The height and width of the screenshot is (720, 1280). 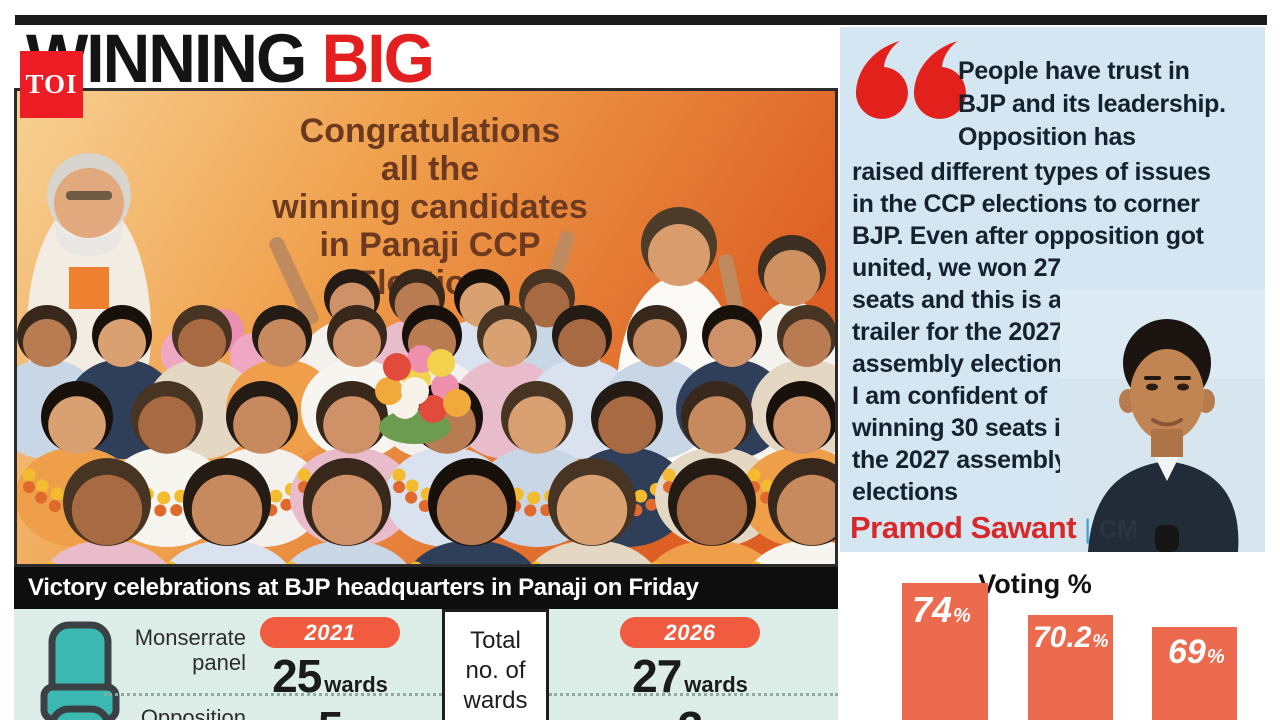 I want to click on chair-icon, so click(x=80, y=712).